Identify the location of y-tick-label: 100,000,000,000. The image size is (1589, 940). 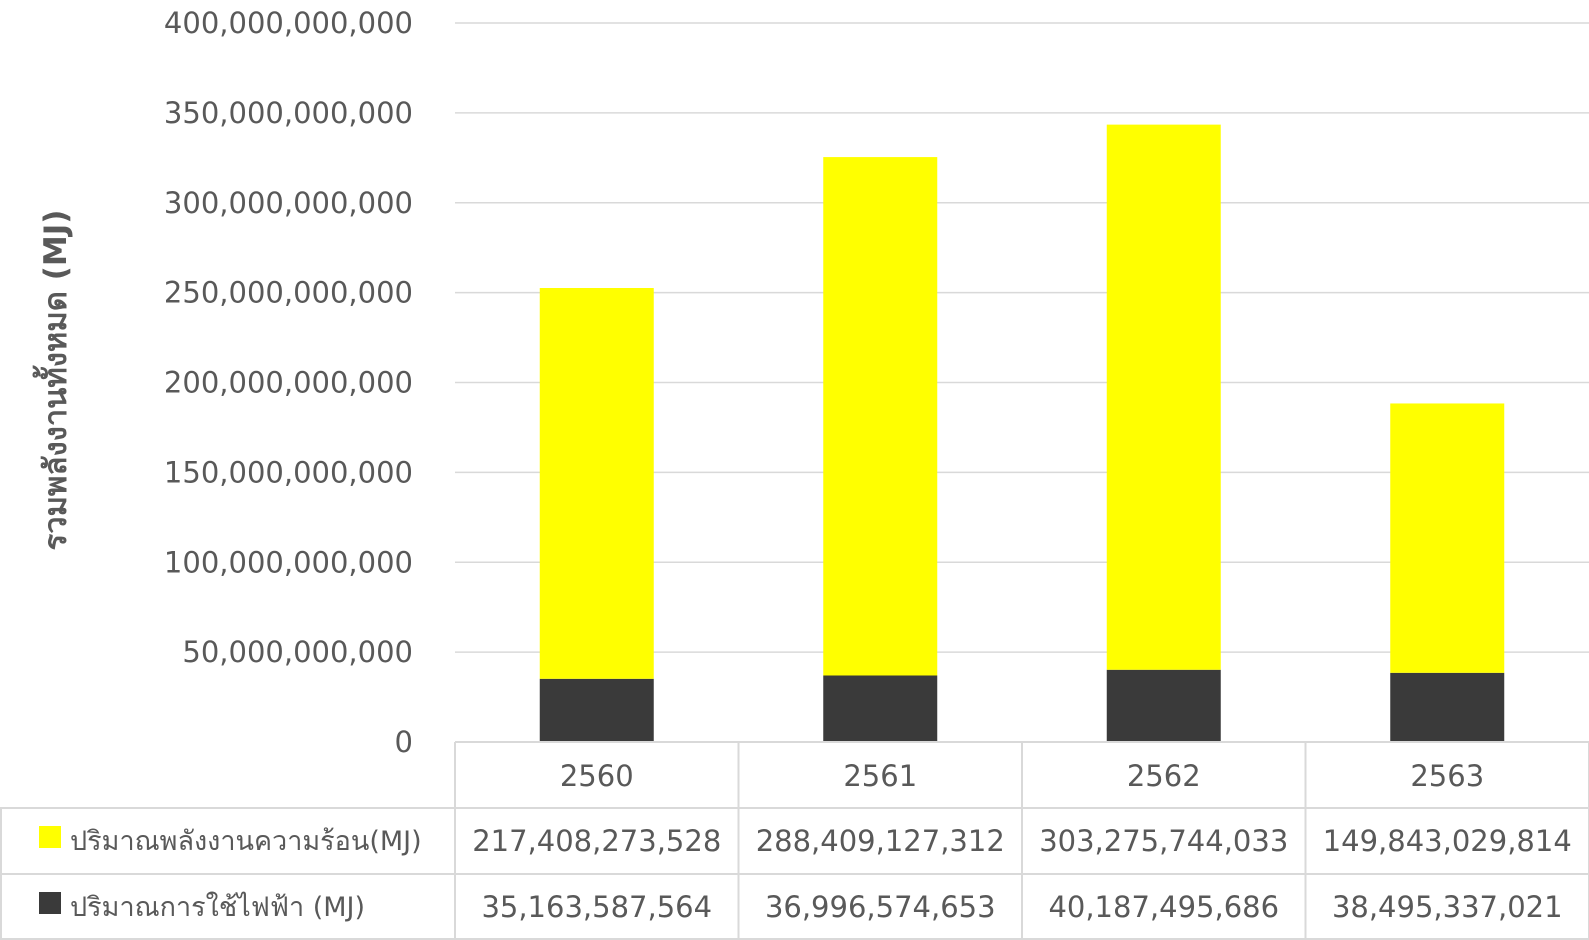
(288, 562).